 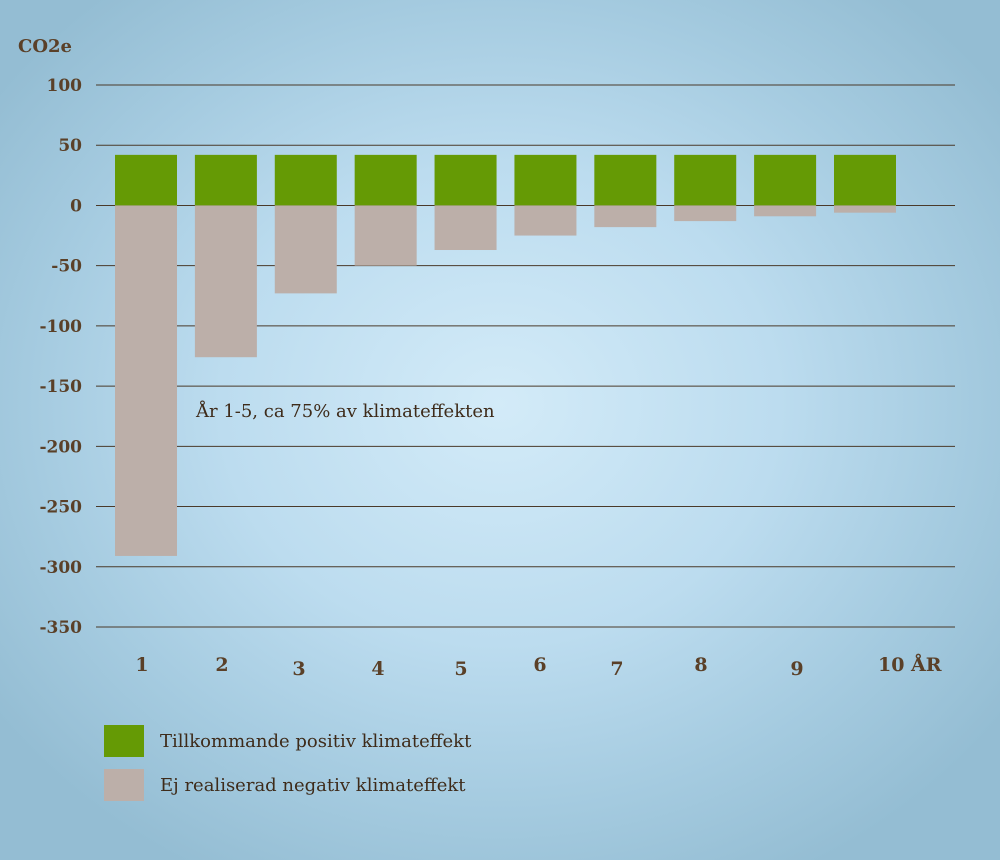 I want to click on x-tick-label: 4, so click(x=377, y=669).